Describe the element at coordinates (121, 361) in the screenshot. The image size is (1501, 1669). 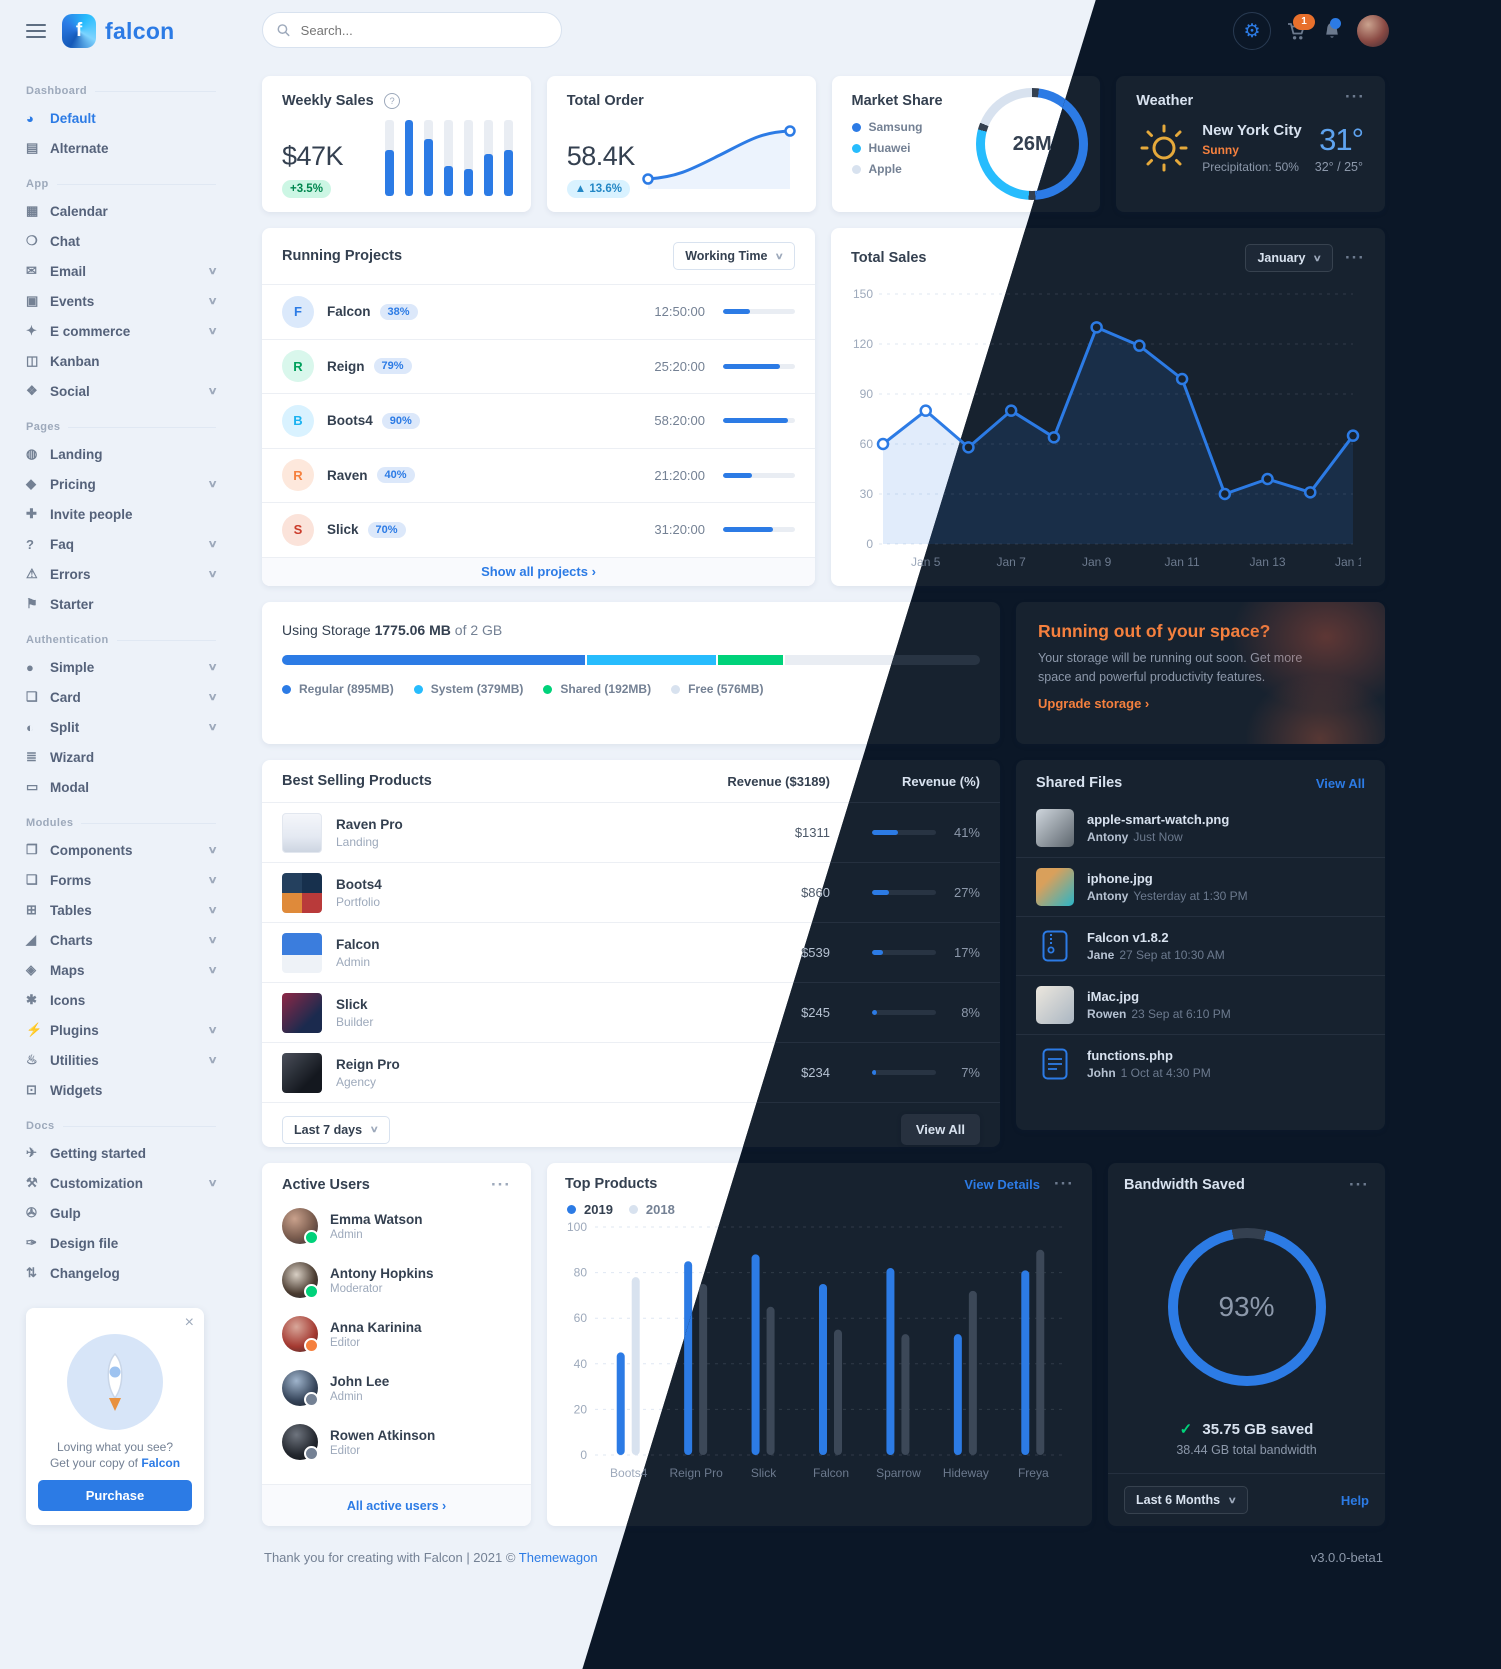
I see `sidebar-item-kanban: ◫ Kanban` at that location.